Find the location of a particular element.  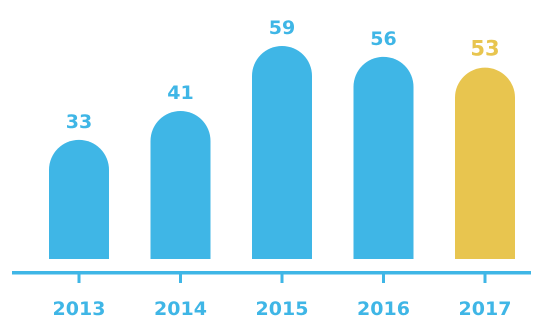

value-label-2017: 53 is located at coordinates (484, 49).